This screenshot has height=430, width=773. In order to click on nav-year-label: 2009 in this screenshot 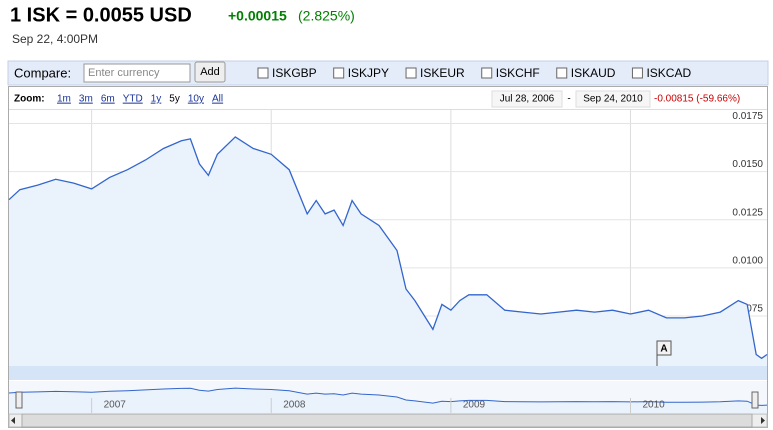, I will do `click(474, 405)`.